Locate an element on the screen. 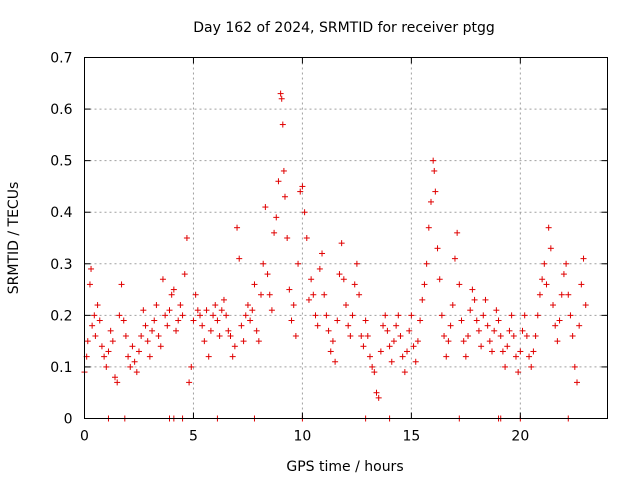 This screenshot has height=480, width=640. x-tick-label: 15 is located at coordinates (411, 437).